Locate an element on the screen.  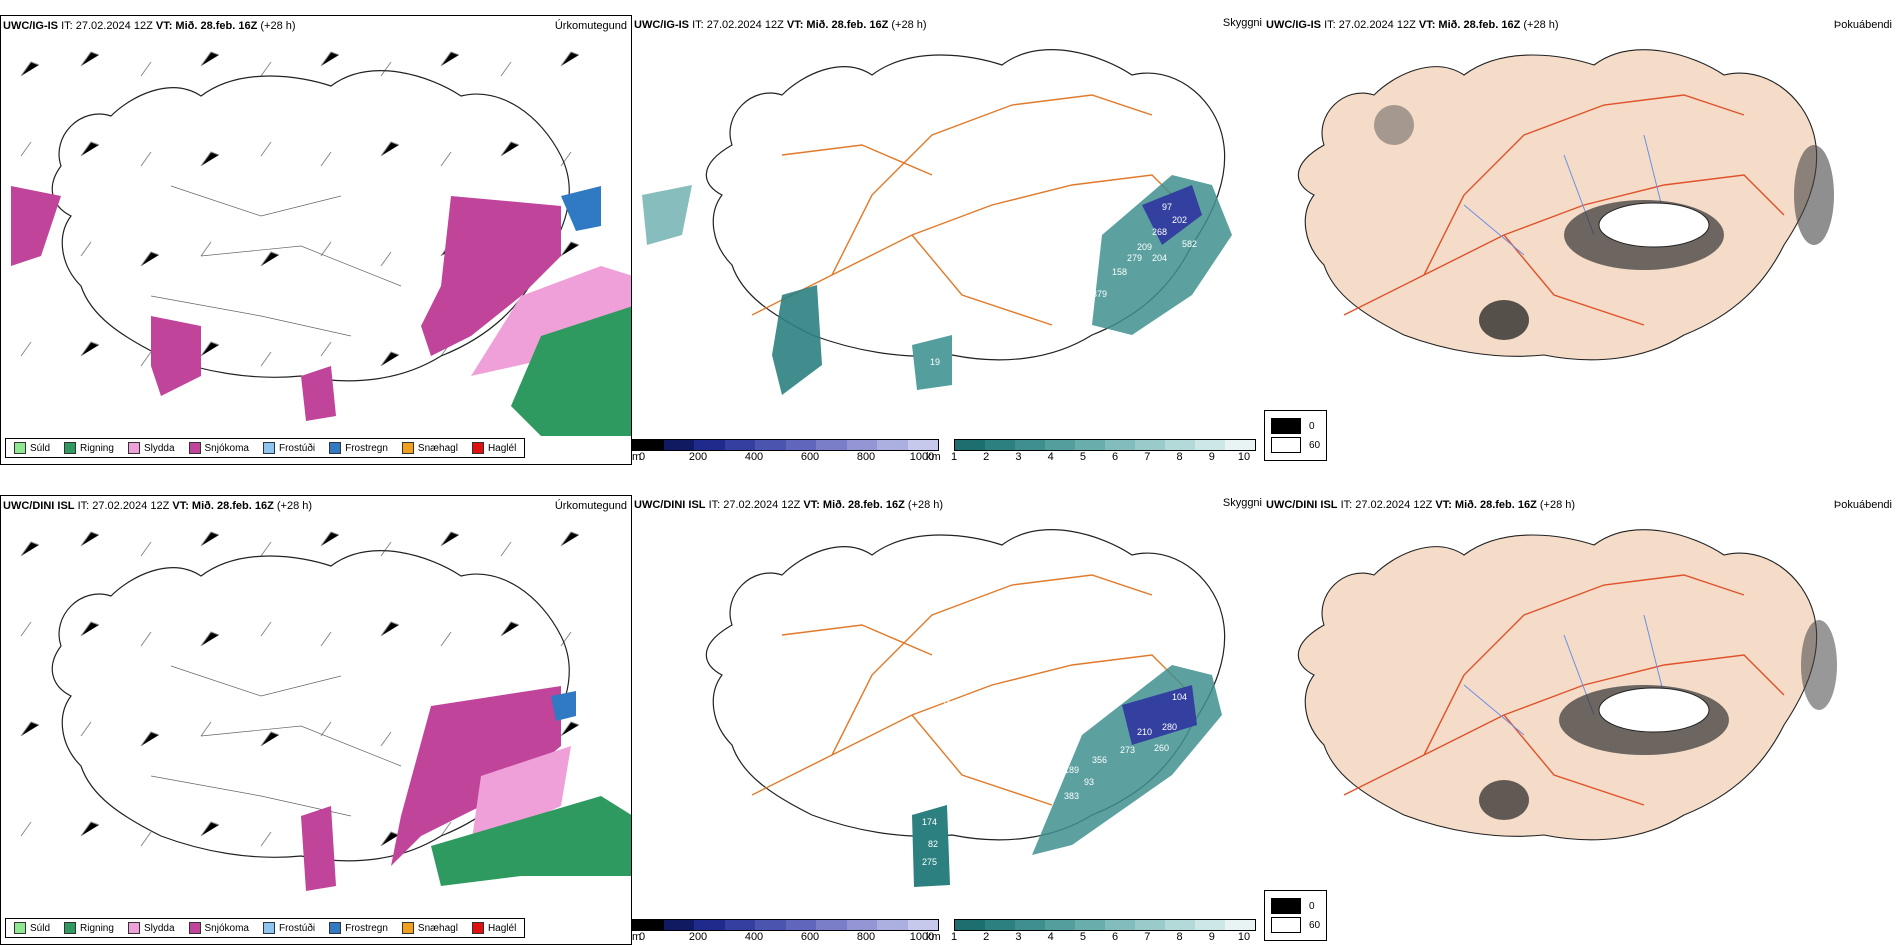
colorbar-tick: 400 is located at coordinates (754, 937).